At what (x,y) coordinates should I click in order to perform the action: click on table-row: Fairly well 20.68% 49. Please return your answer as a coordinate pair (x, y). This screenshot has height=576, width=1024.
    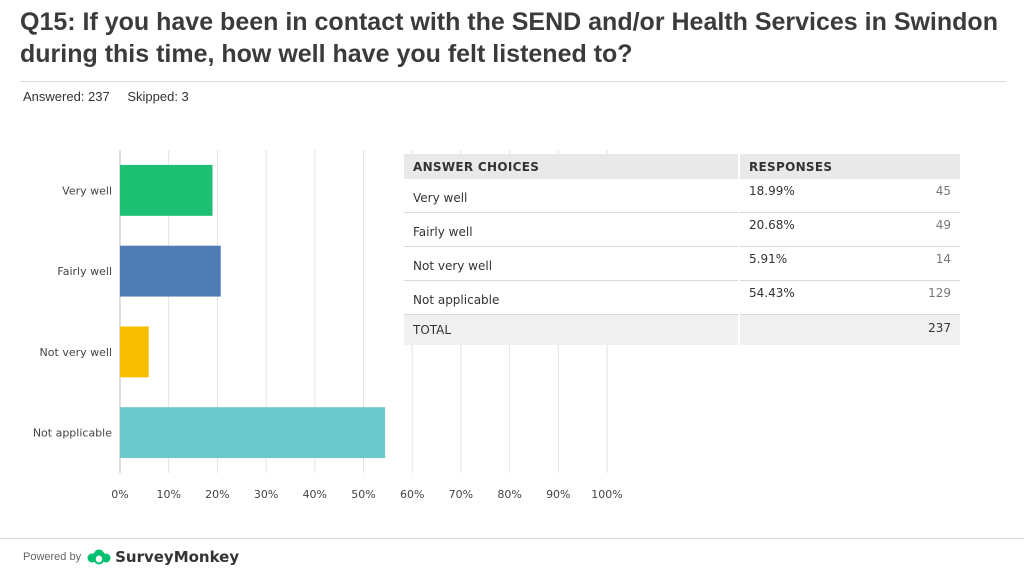
    Looking at the image, I should click on (682, 229).